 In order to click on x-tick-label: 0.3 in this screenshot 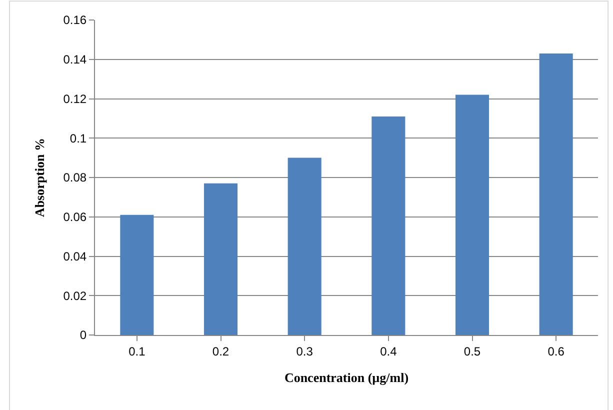, I will do `click(305, 351)`.